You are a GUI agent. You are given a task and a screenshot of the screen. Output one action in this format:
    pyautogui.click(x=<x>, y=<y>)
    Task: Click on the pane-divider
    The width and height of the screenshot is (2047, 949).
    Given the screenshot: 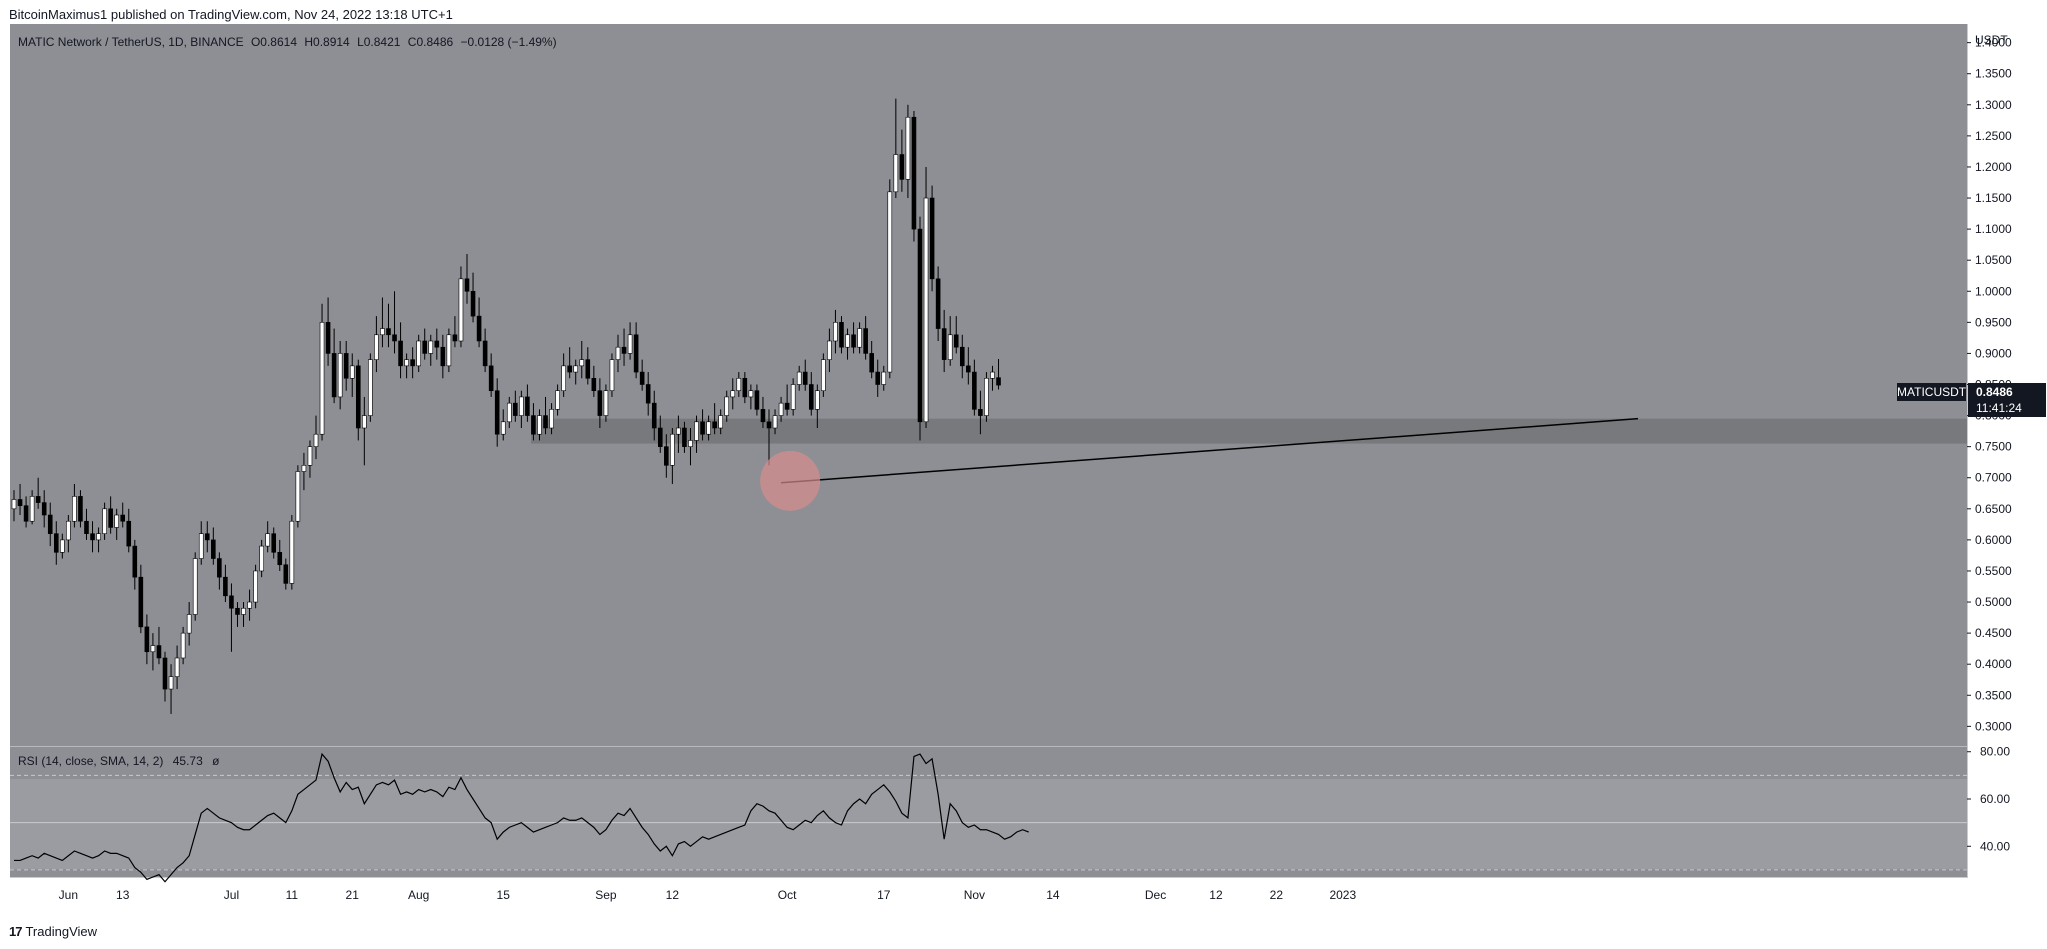 What is the action you would take?
    pyautogui.click(x=988, y=746)
    